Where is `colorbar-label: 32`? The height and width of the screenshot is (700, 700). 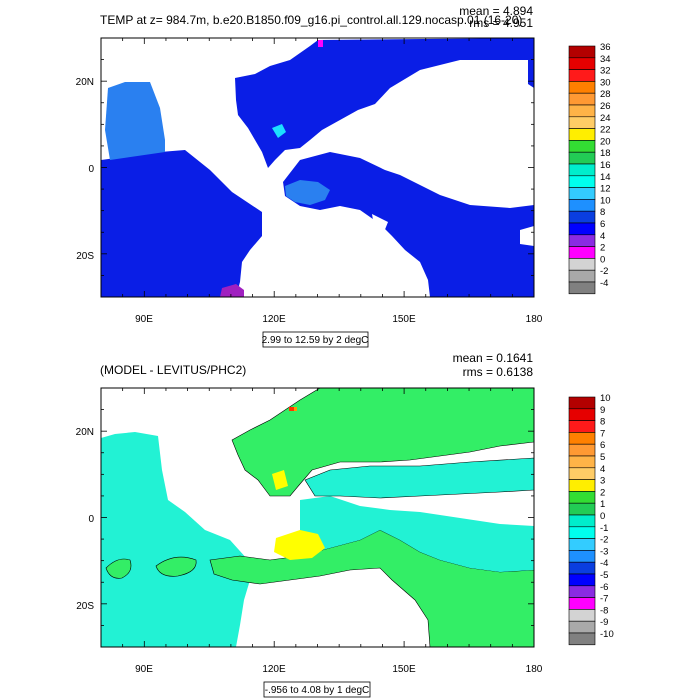
colorbar-label: 32 is located at coordinates (605, 71).